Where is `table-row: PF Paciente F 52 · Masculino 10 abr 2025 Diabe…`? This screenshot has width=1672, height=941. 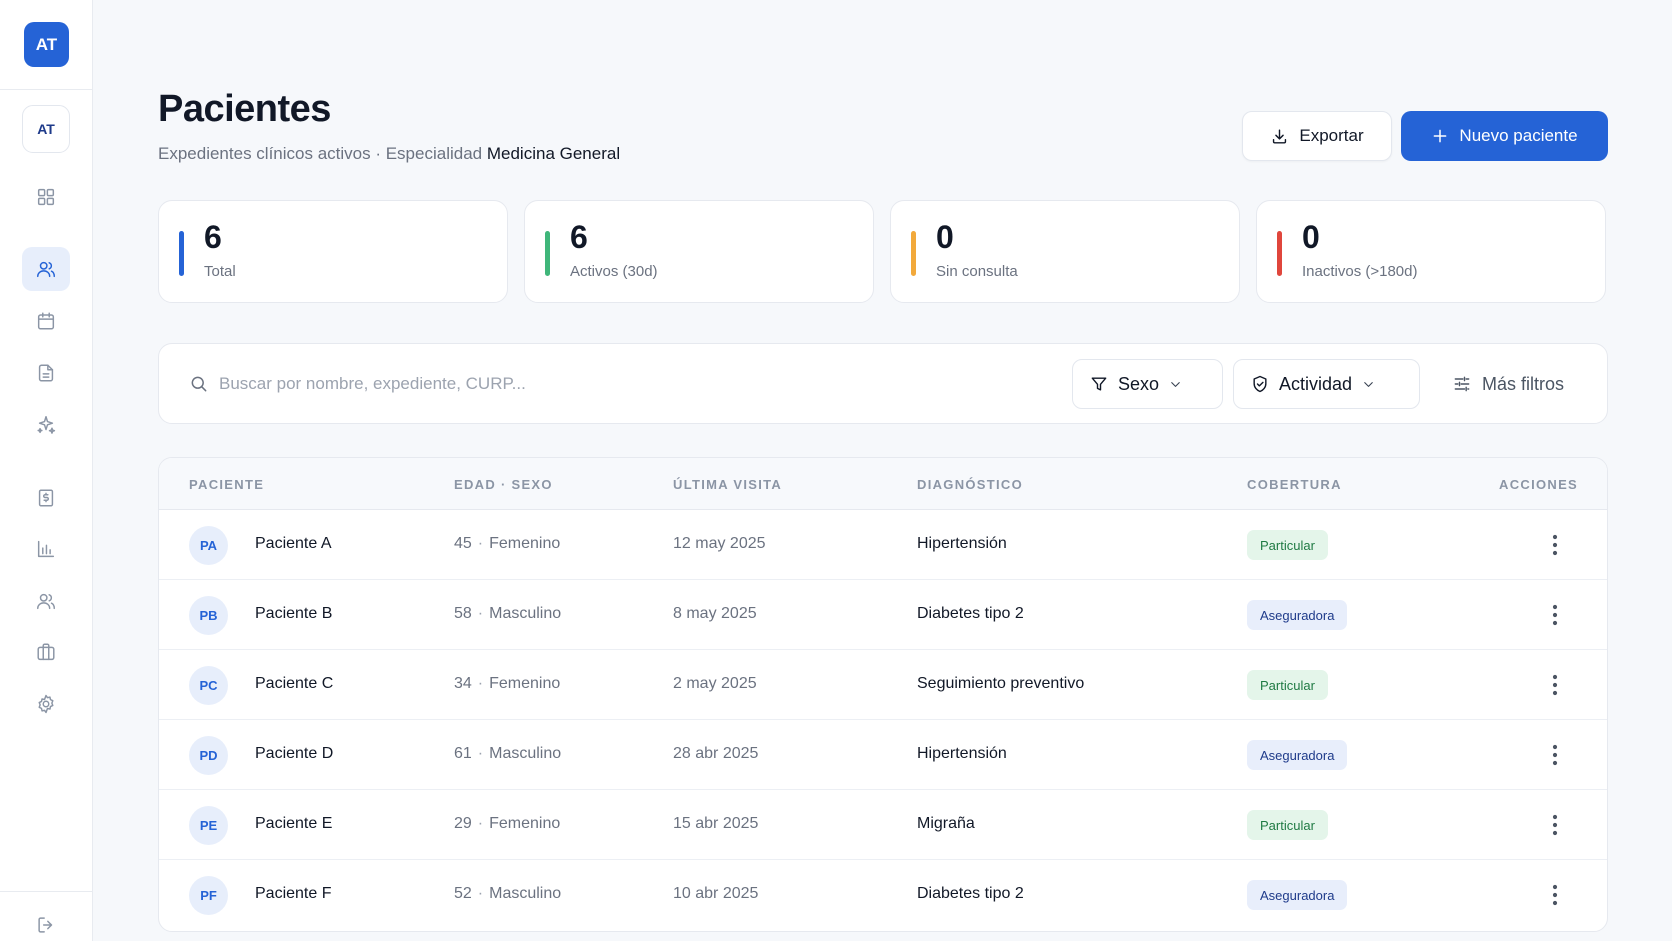 table-row: PF Paciente F 52 · Masculino 10 abr 2025 Diabe… is located at coordinates (883, 895).